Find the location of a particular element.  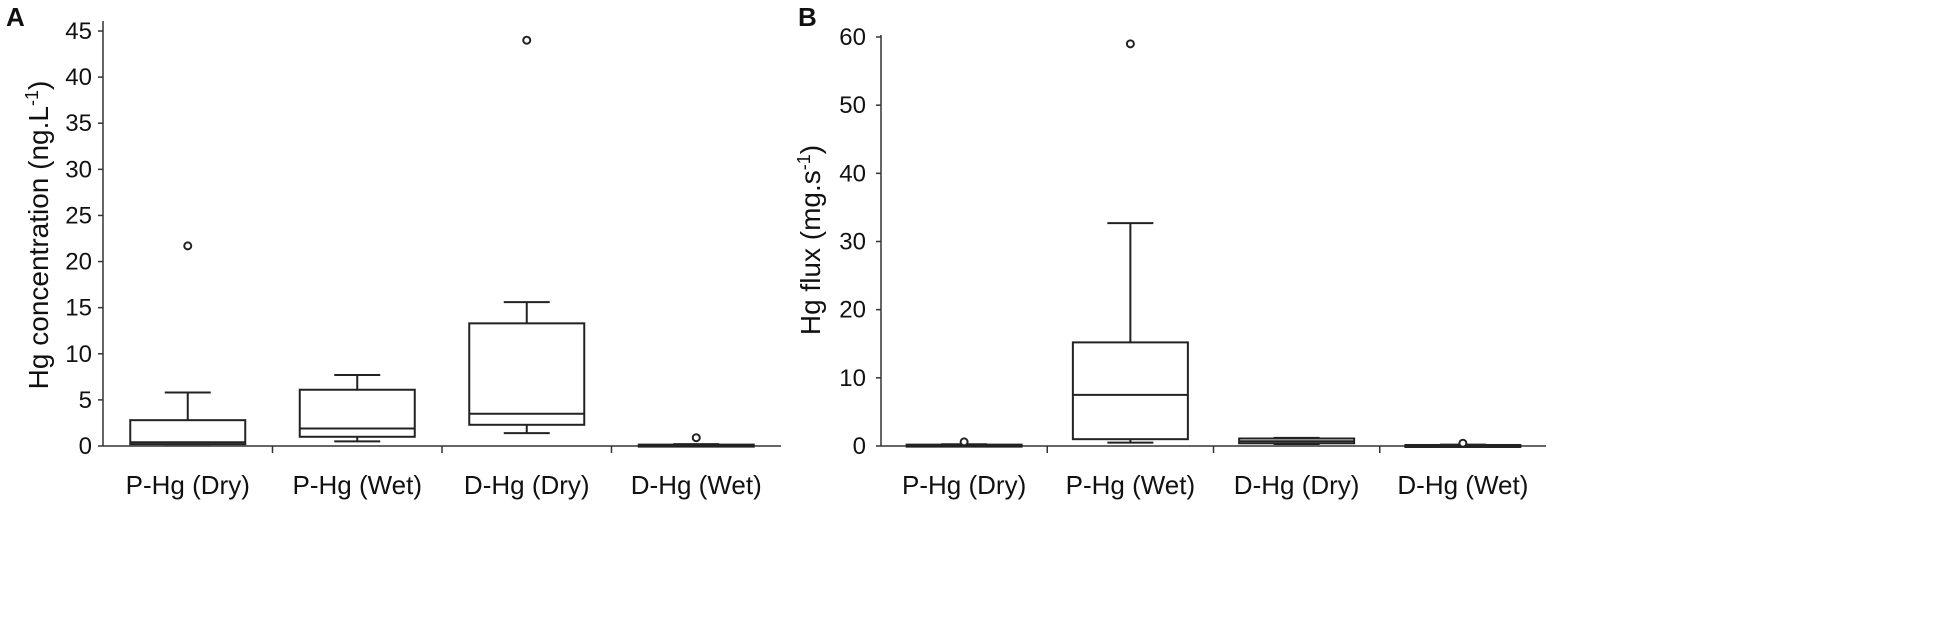

panel-a-y-tick-label-6: 30 is located at coordinates (78, 169).